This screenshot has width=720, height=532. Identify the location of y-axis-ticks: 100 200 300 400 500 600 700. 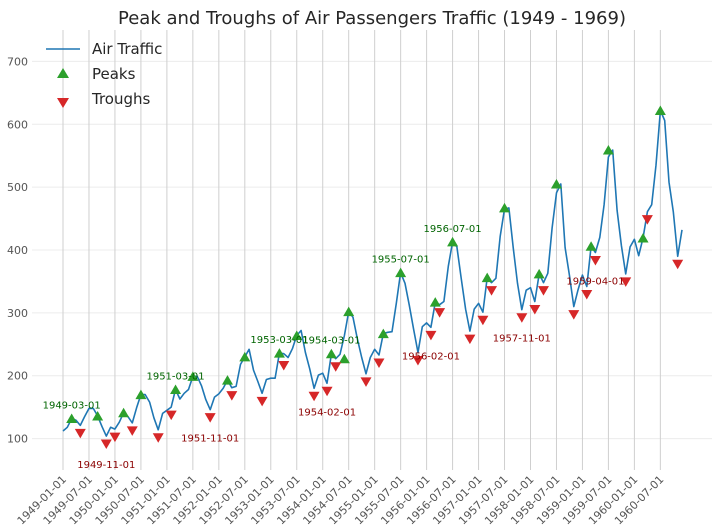
(17, 250).